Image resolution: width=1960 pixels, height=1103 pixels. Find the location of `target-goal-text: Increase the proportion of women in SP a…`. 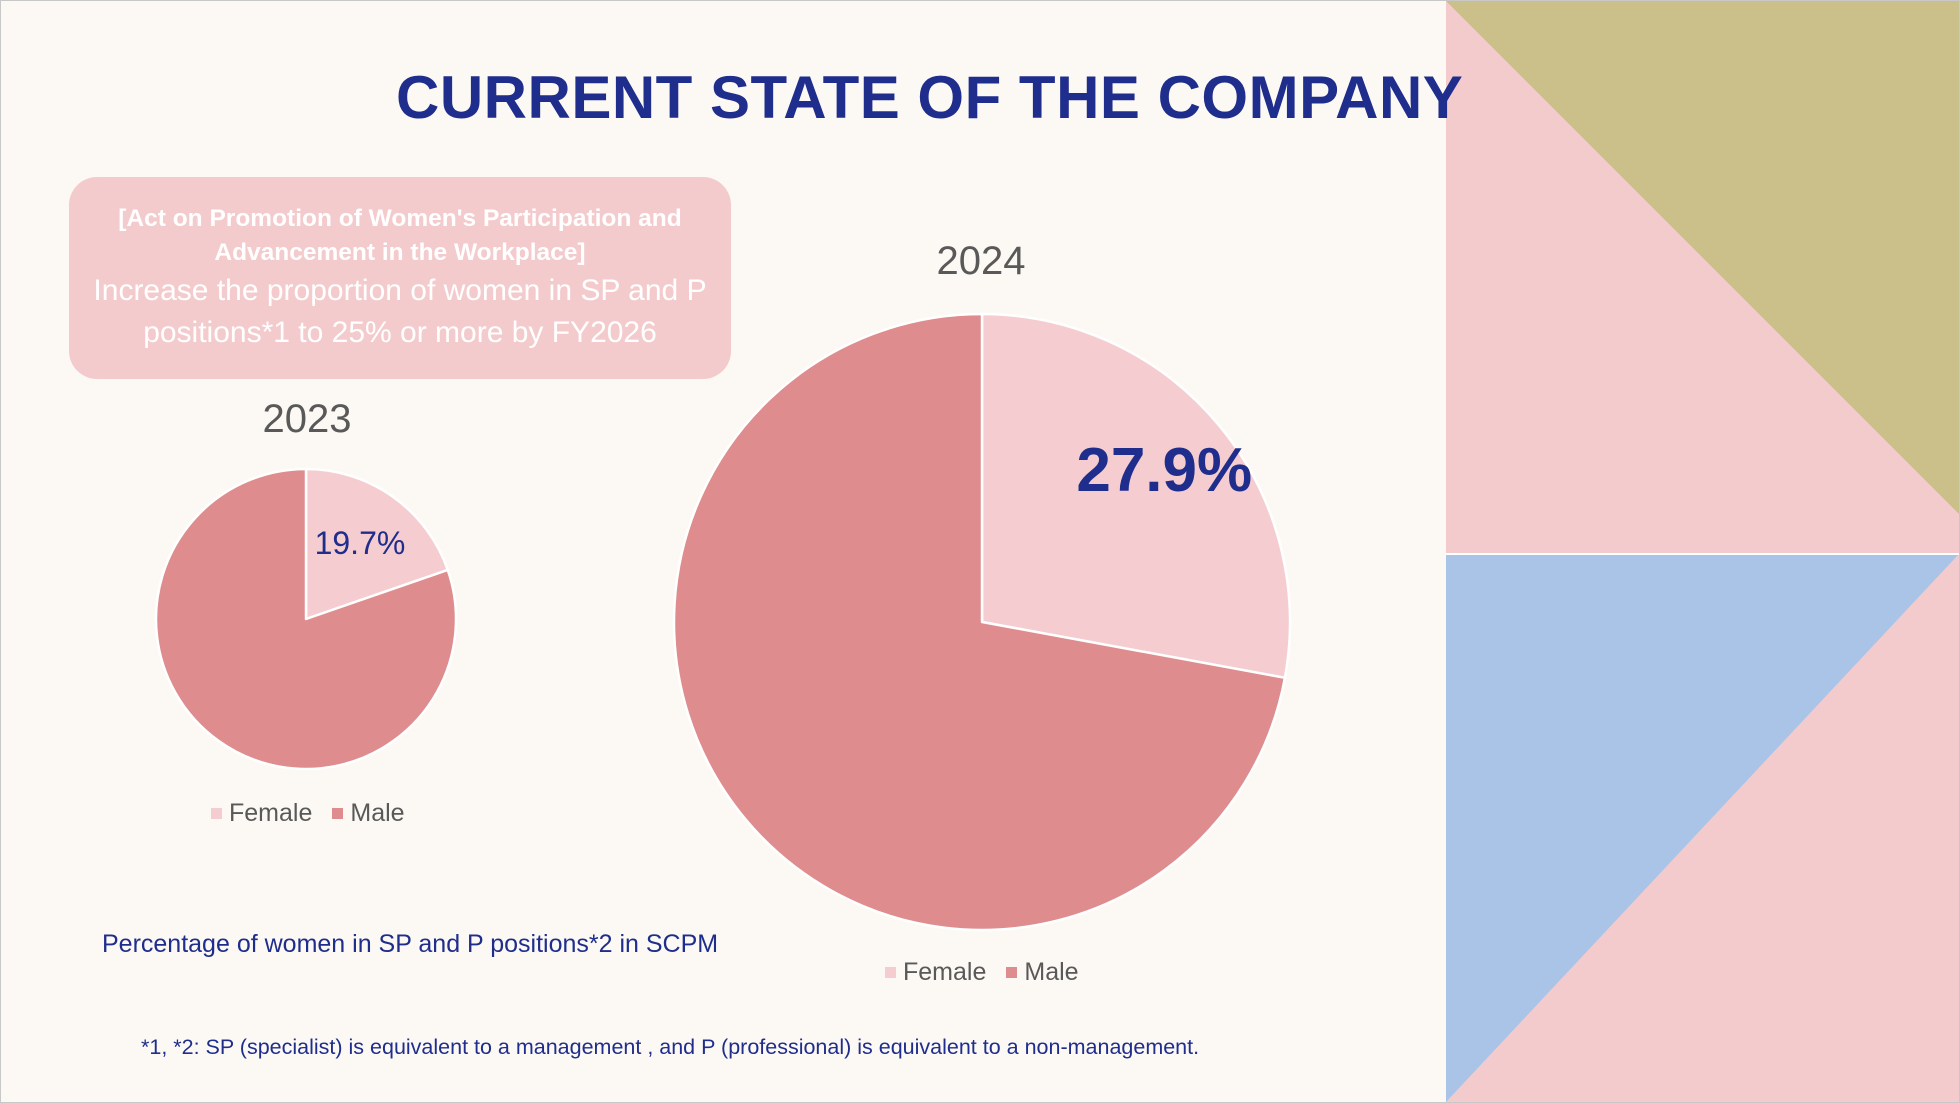

target-goal-text: Increase the proportion of women in SP a… is located at coordinates (400, 311).